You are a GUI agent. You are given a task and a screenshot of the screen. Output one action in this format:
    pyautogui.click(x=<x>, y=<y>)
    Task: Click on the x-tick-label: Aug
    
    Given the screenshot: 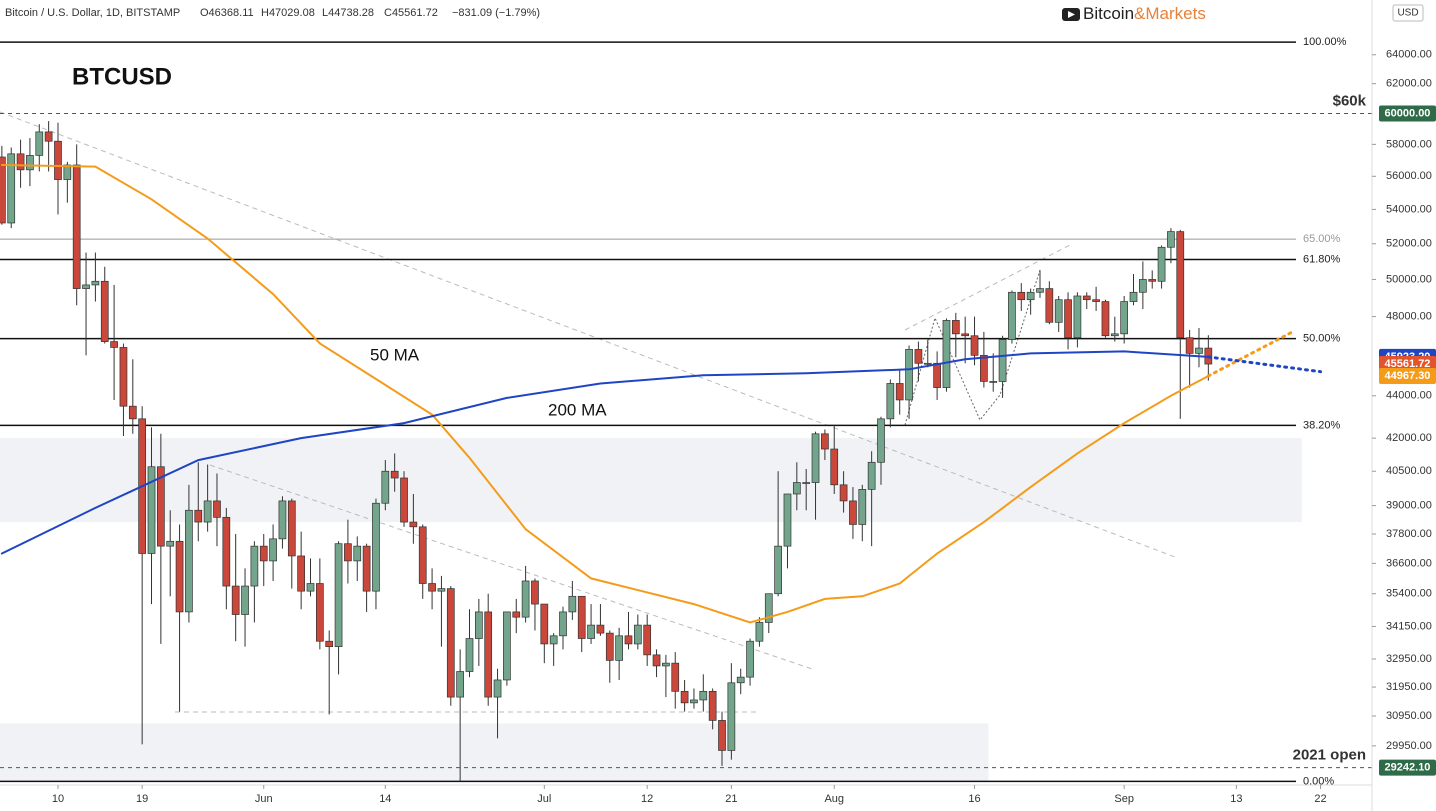 What is the action you would take?
    pyautogui.click(x=834, y=799)
    